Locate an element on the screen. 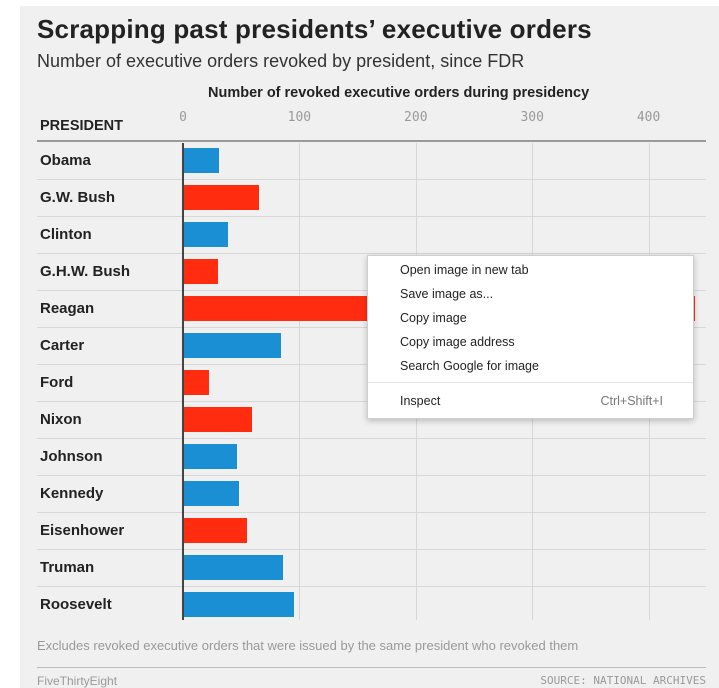 This screenshot has width=719, height=688. bar-nixon is located at coordinates (217, 419).